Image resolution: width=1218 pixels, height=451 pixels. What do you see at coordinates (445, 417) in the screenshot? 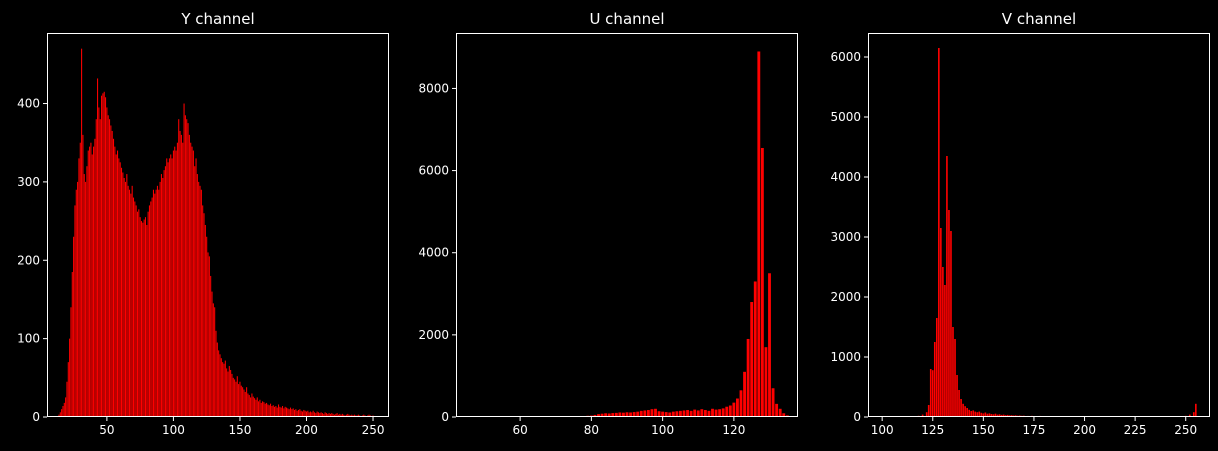
I see `u-channel-y-tick-label: 0` at bounding box center [445, 417].